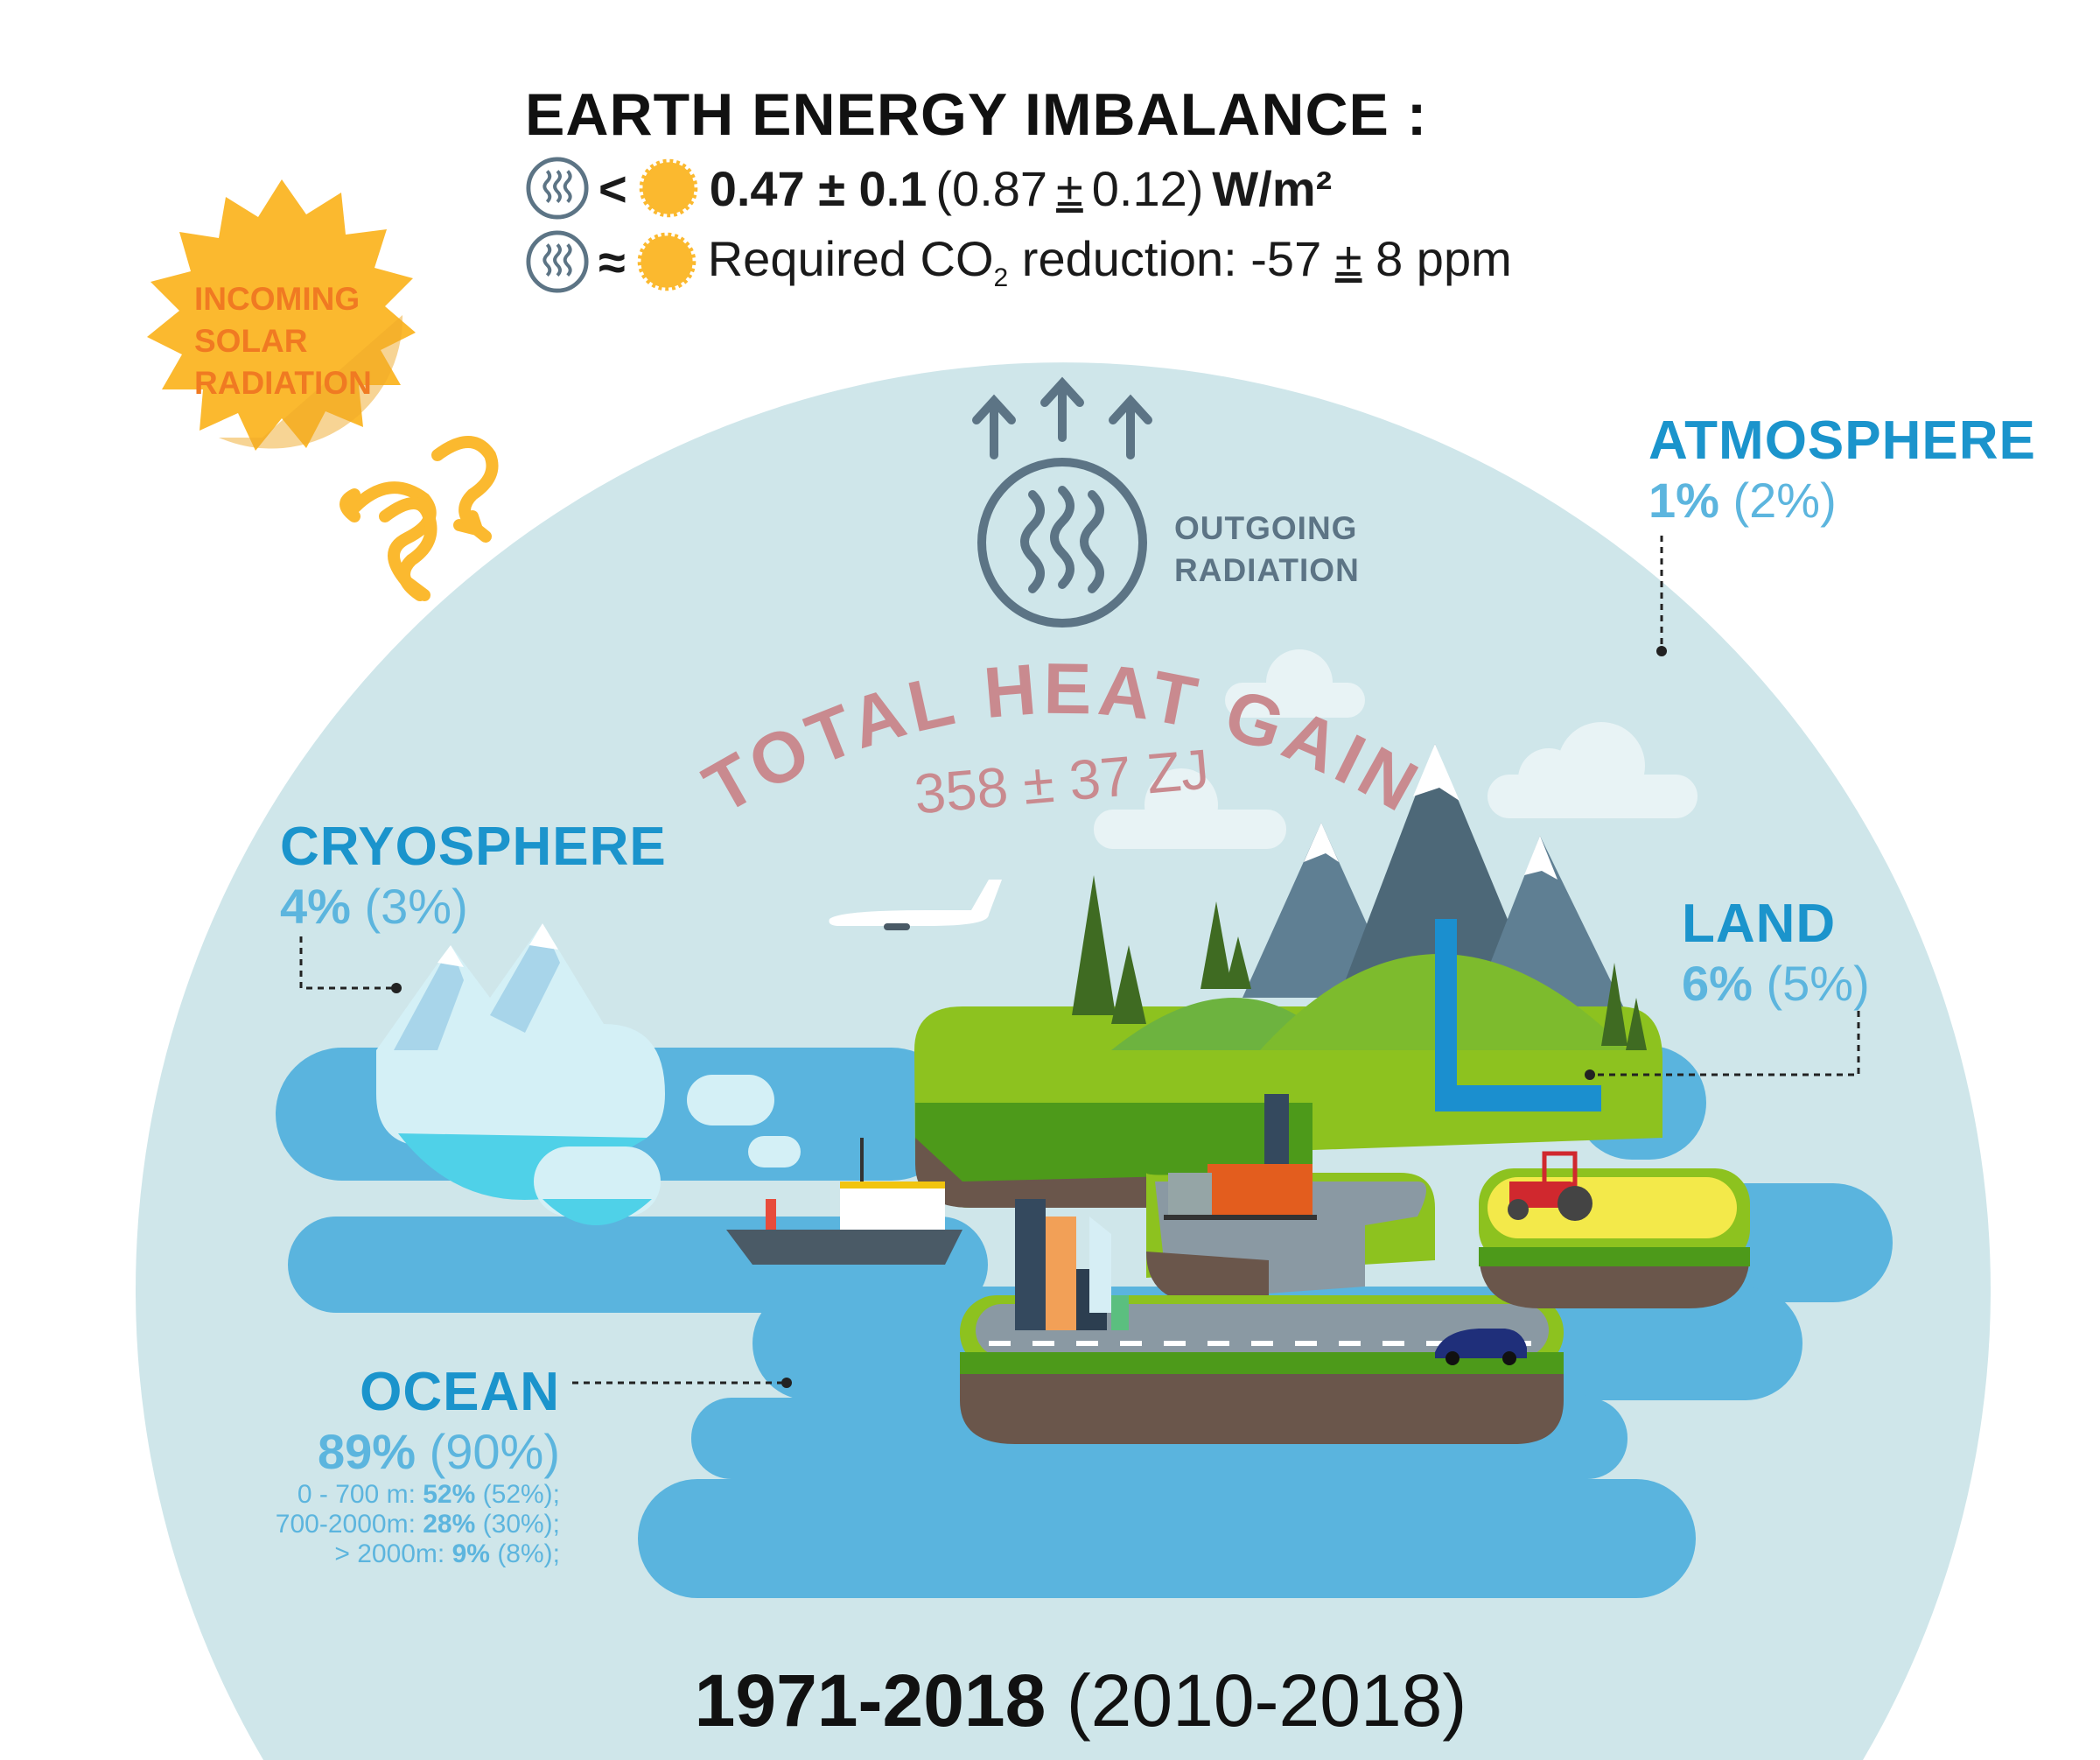 The height and width of the screenshot is (1760, 2100). Describe the element at coordinates (1396, 749) in the screenshot. I see `cloud-icon` at that location.